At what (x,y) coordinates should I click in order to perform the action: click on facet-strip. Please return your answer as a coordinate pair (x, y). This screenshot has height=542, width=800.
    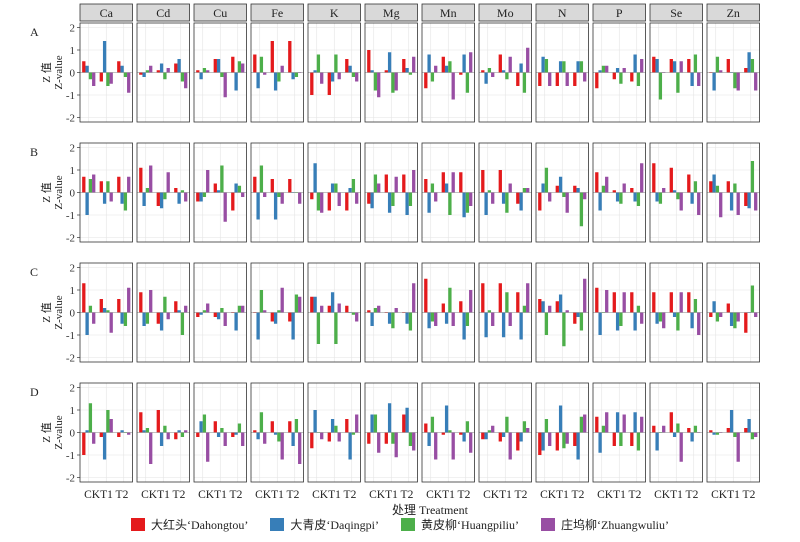
    Looking at the image, I should click on (448, 12).